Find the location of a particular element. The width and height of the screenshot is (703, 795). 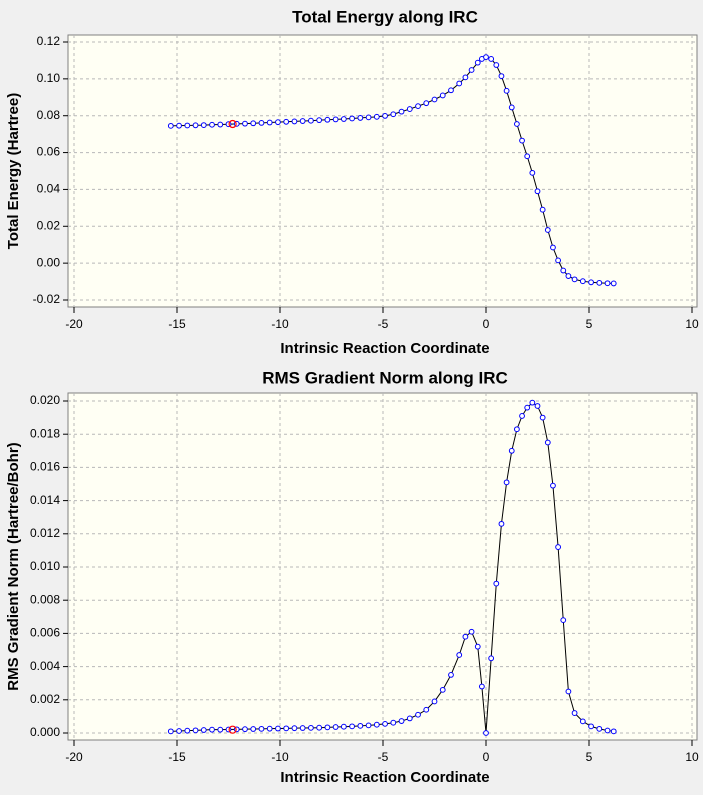

y-tick-label: 0.000 is located at coordinates (45, 732).